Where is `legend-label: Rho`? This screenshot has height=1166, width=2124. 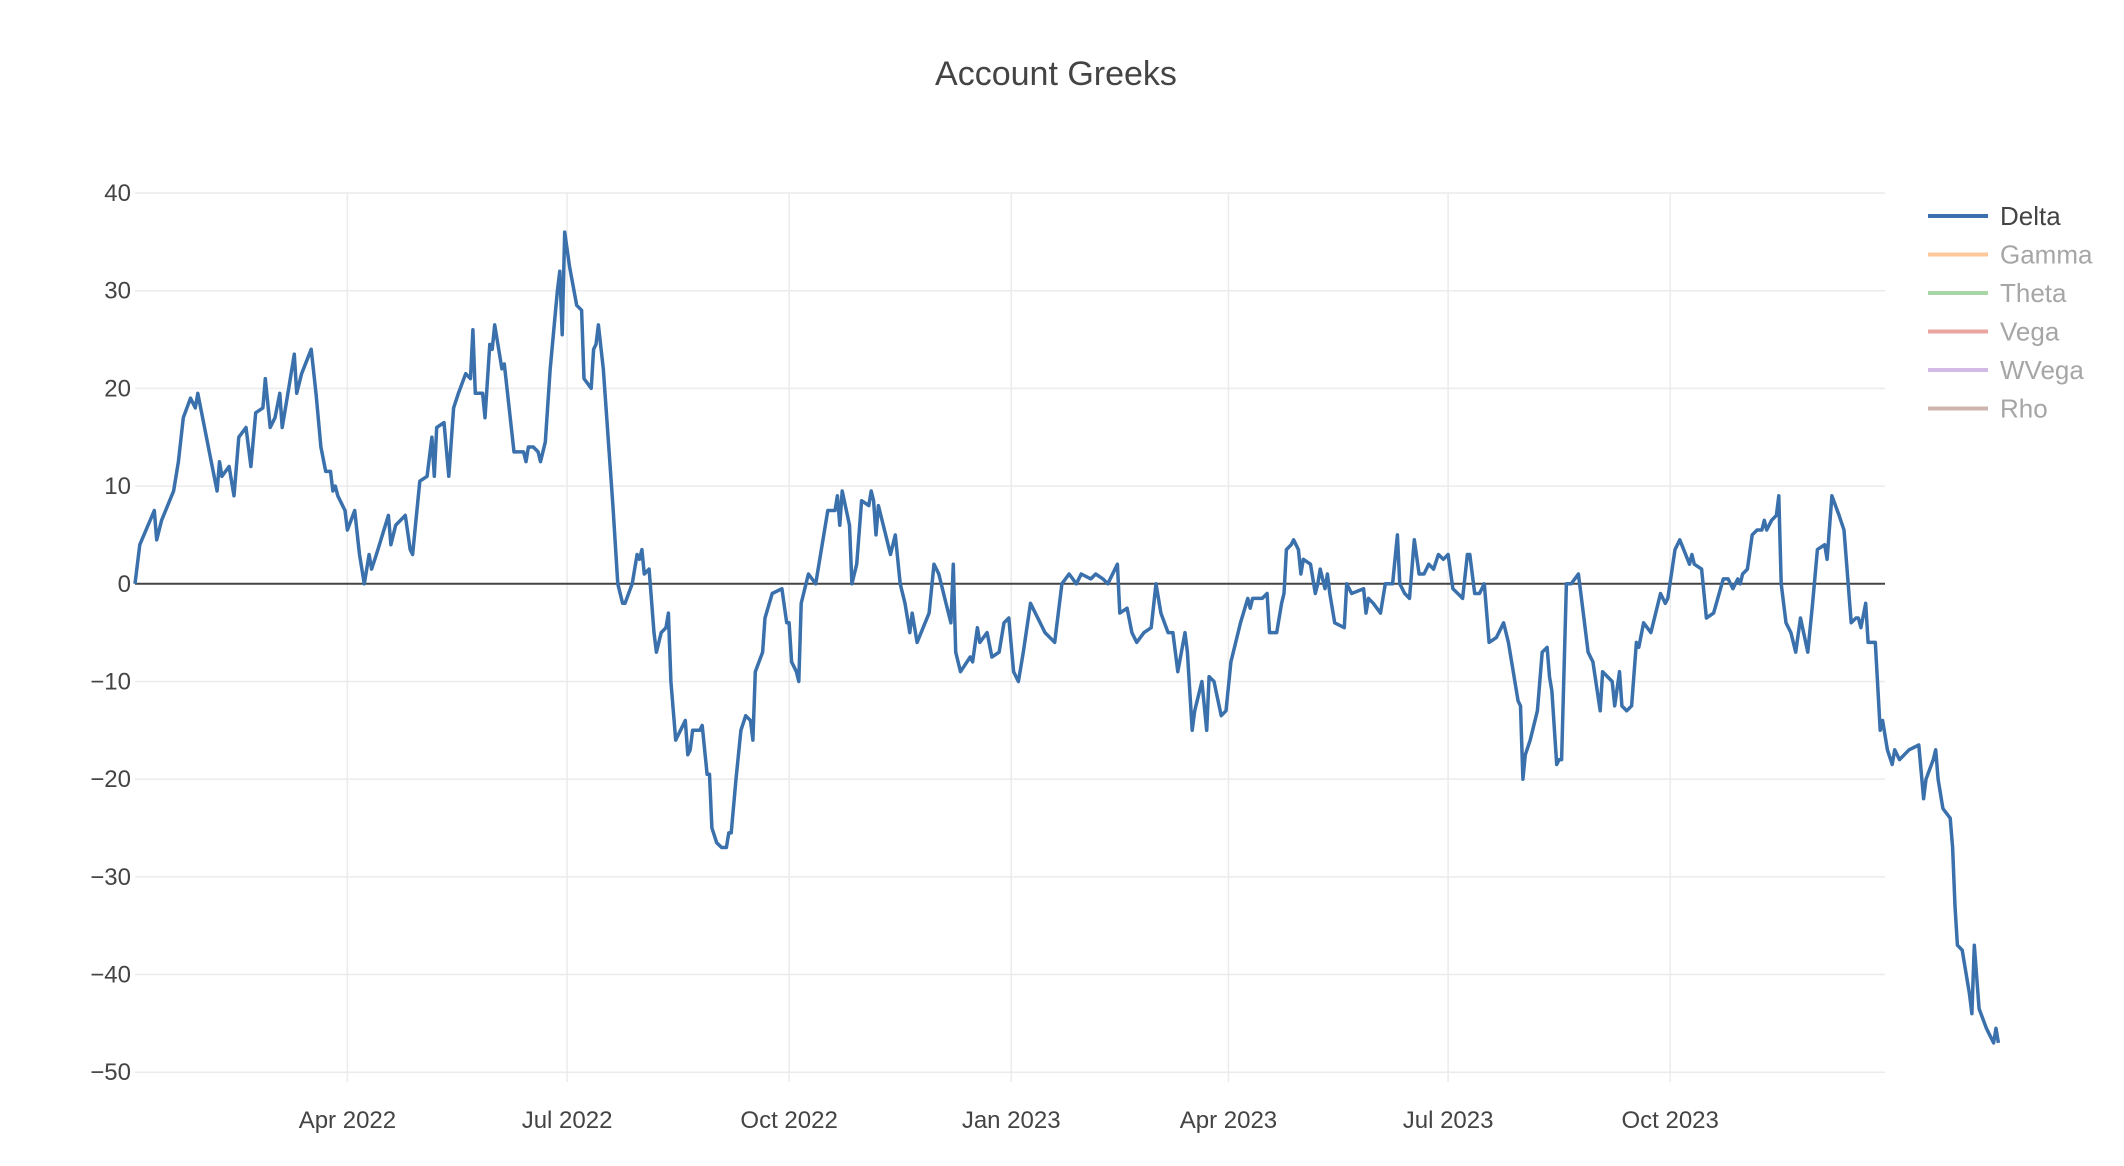
legend-label: Rho is located at coordinates (2024, 409).